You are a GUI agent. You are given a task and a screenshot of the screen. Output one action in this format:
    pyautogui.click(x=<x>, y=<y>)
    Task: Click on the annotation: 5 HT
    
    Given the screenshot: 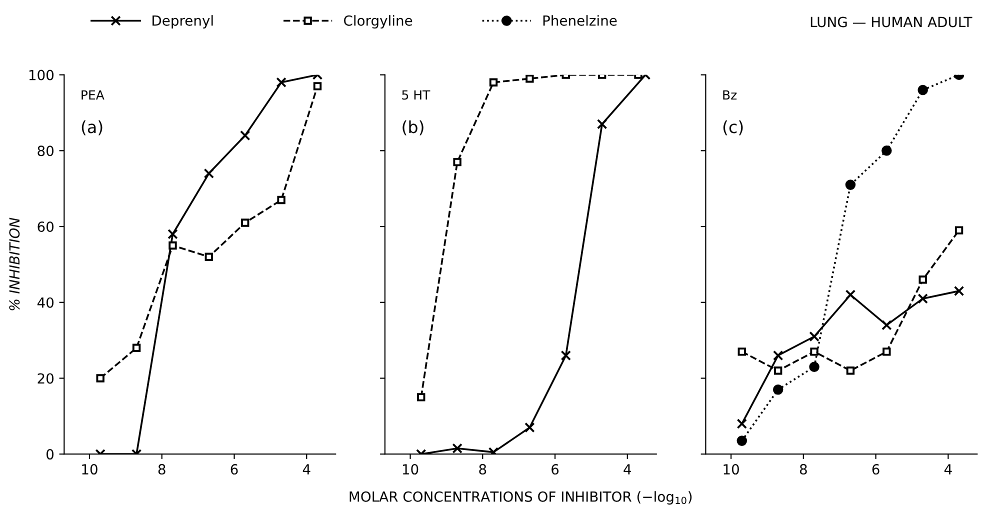 What is the action you would take?
    pyautogui.click(x=416, y=95)
    